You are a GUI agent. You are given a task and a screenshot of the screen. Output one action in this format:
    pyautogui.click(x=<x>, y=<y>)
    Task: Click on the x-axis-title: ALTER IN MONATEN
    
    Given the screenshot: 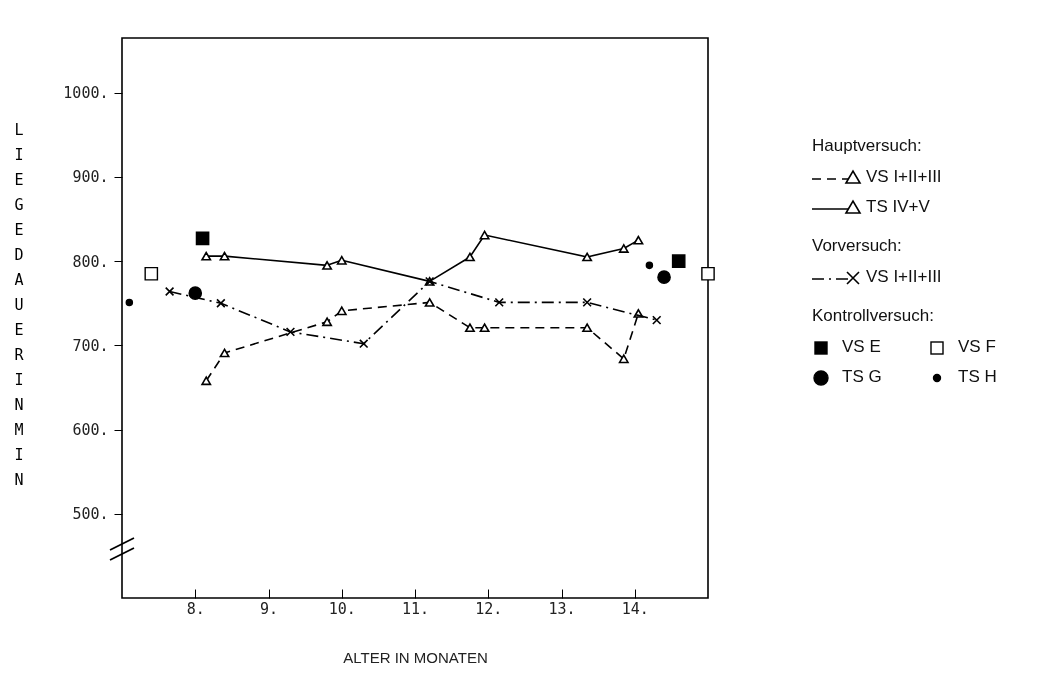 What is the action you would take?
    pyautogui.click(x=415, y=657)
    